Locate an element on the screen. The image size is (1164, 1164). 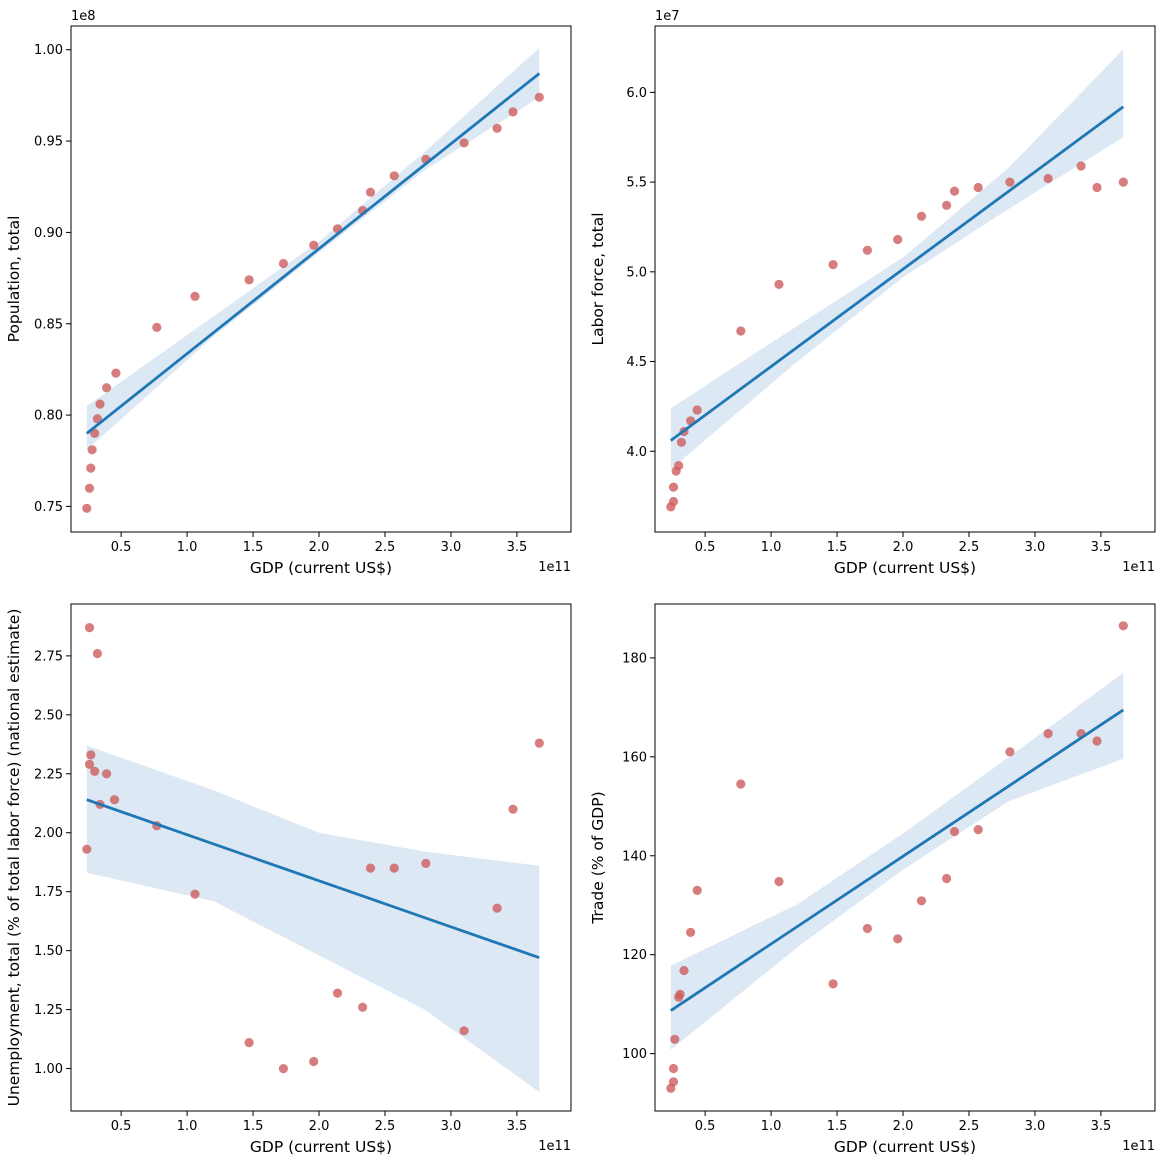
y-tick-label: 2.00 is located at coordinates (48, 833).